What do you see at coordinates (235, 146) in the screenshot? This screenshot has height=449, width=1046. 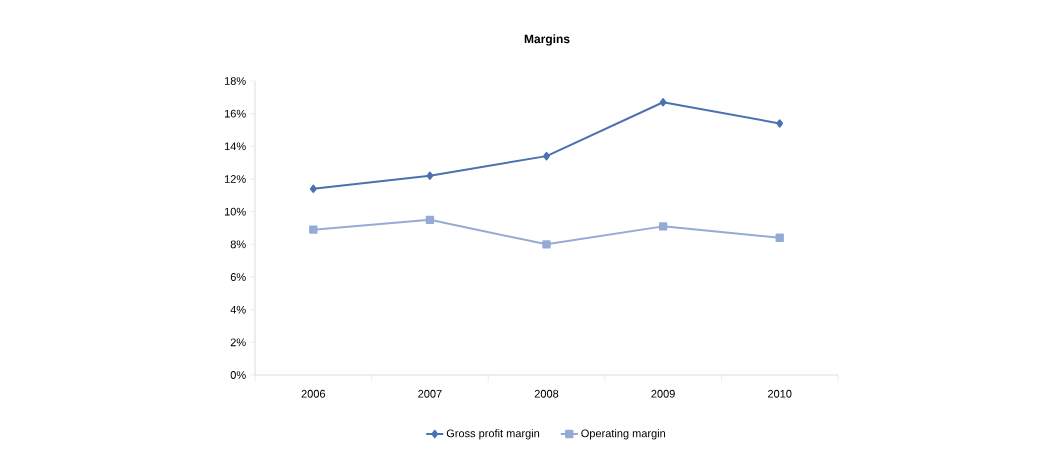 I see `y-tick-label: 14%` at bounding box center [235, 146].